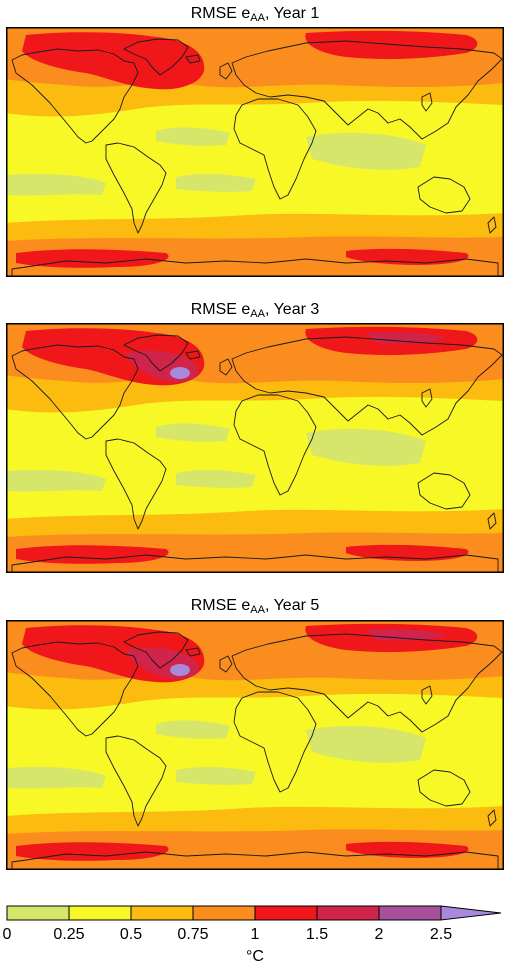 The height and width of the screenshot is (965, 510). Describe the element at coordinates (255, 14) in the screenshot. I see `panel-1-title: RMSE eAA, Year 1` at that location.